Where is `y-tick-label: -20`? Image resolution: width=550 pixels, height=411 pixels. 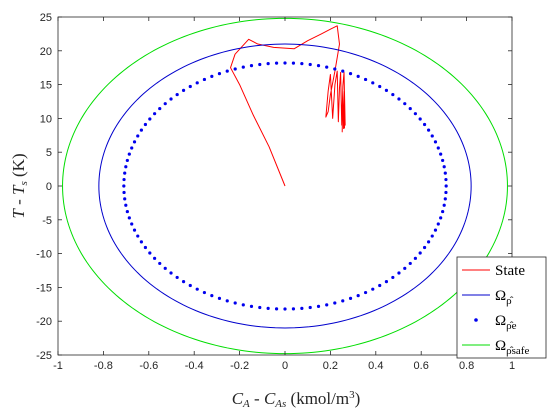
y-tick-label: -20 is located at coordinates (44, 322).